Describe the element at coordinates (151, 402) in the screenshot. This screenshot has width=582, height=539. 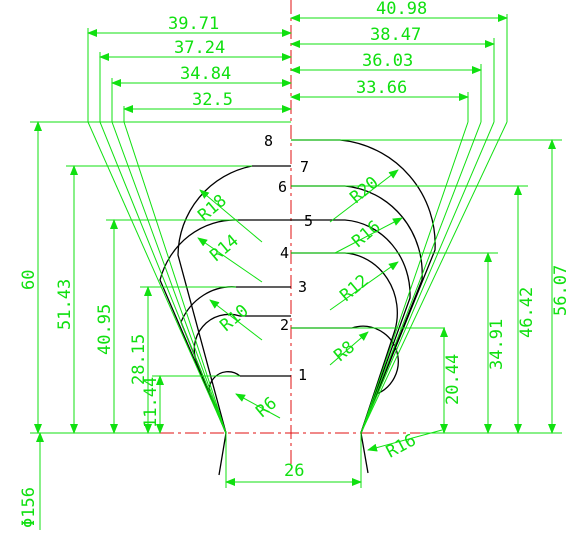
I see `dim-left-11-44: 11.44` at that location.